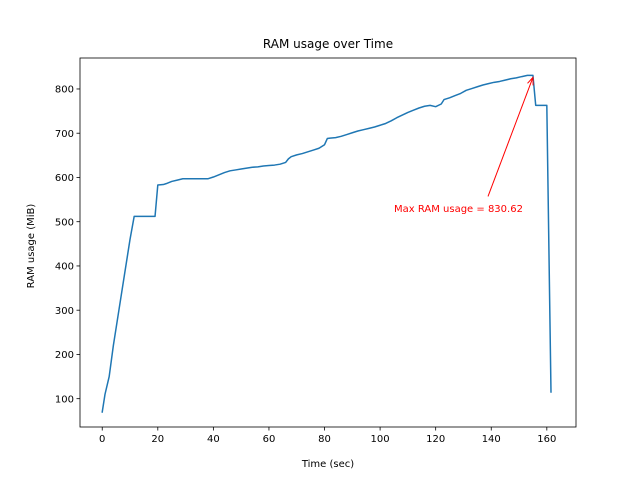 The image size is (640, 480). Describe the element at coordinates (64, 90) in the screenshot. I see `y-tick-label: 800` at that location.